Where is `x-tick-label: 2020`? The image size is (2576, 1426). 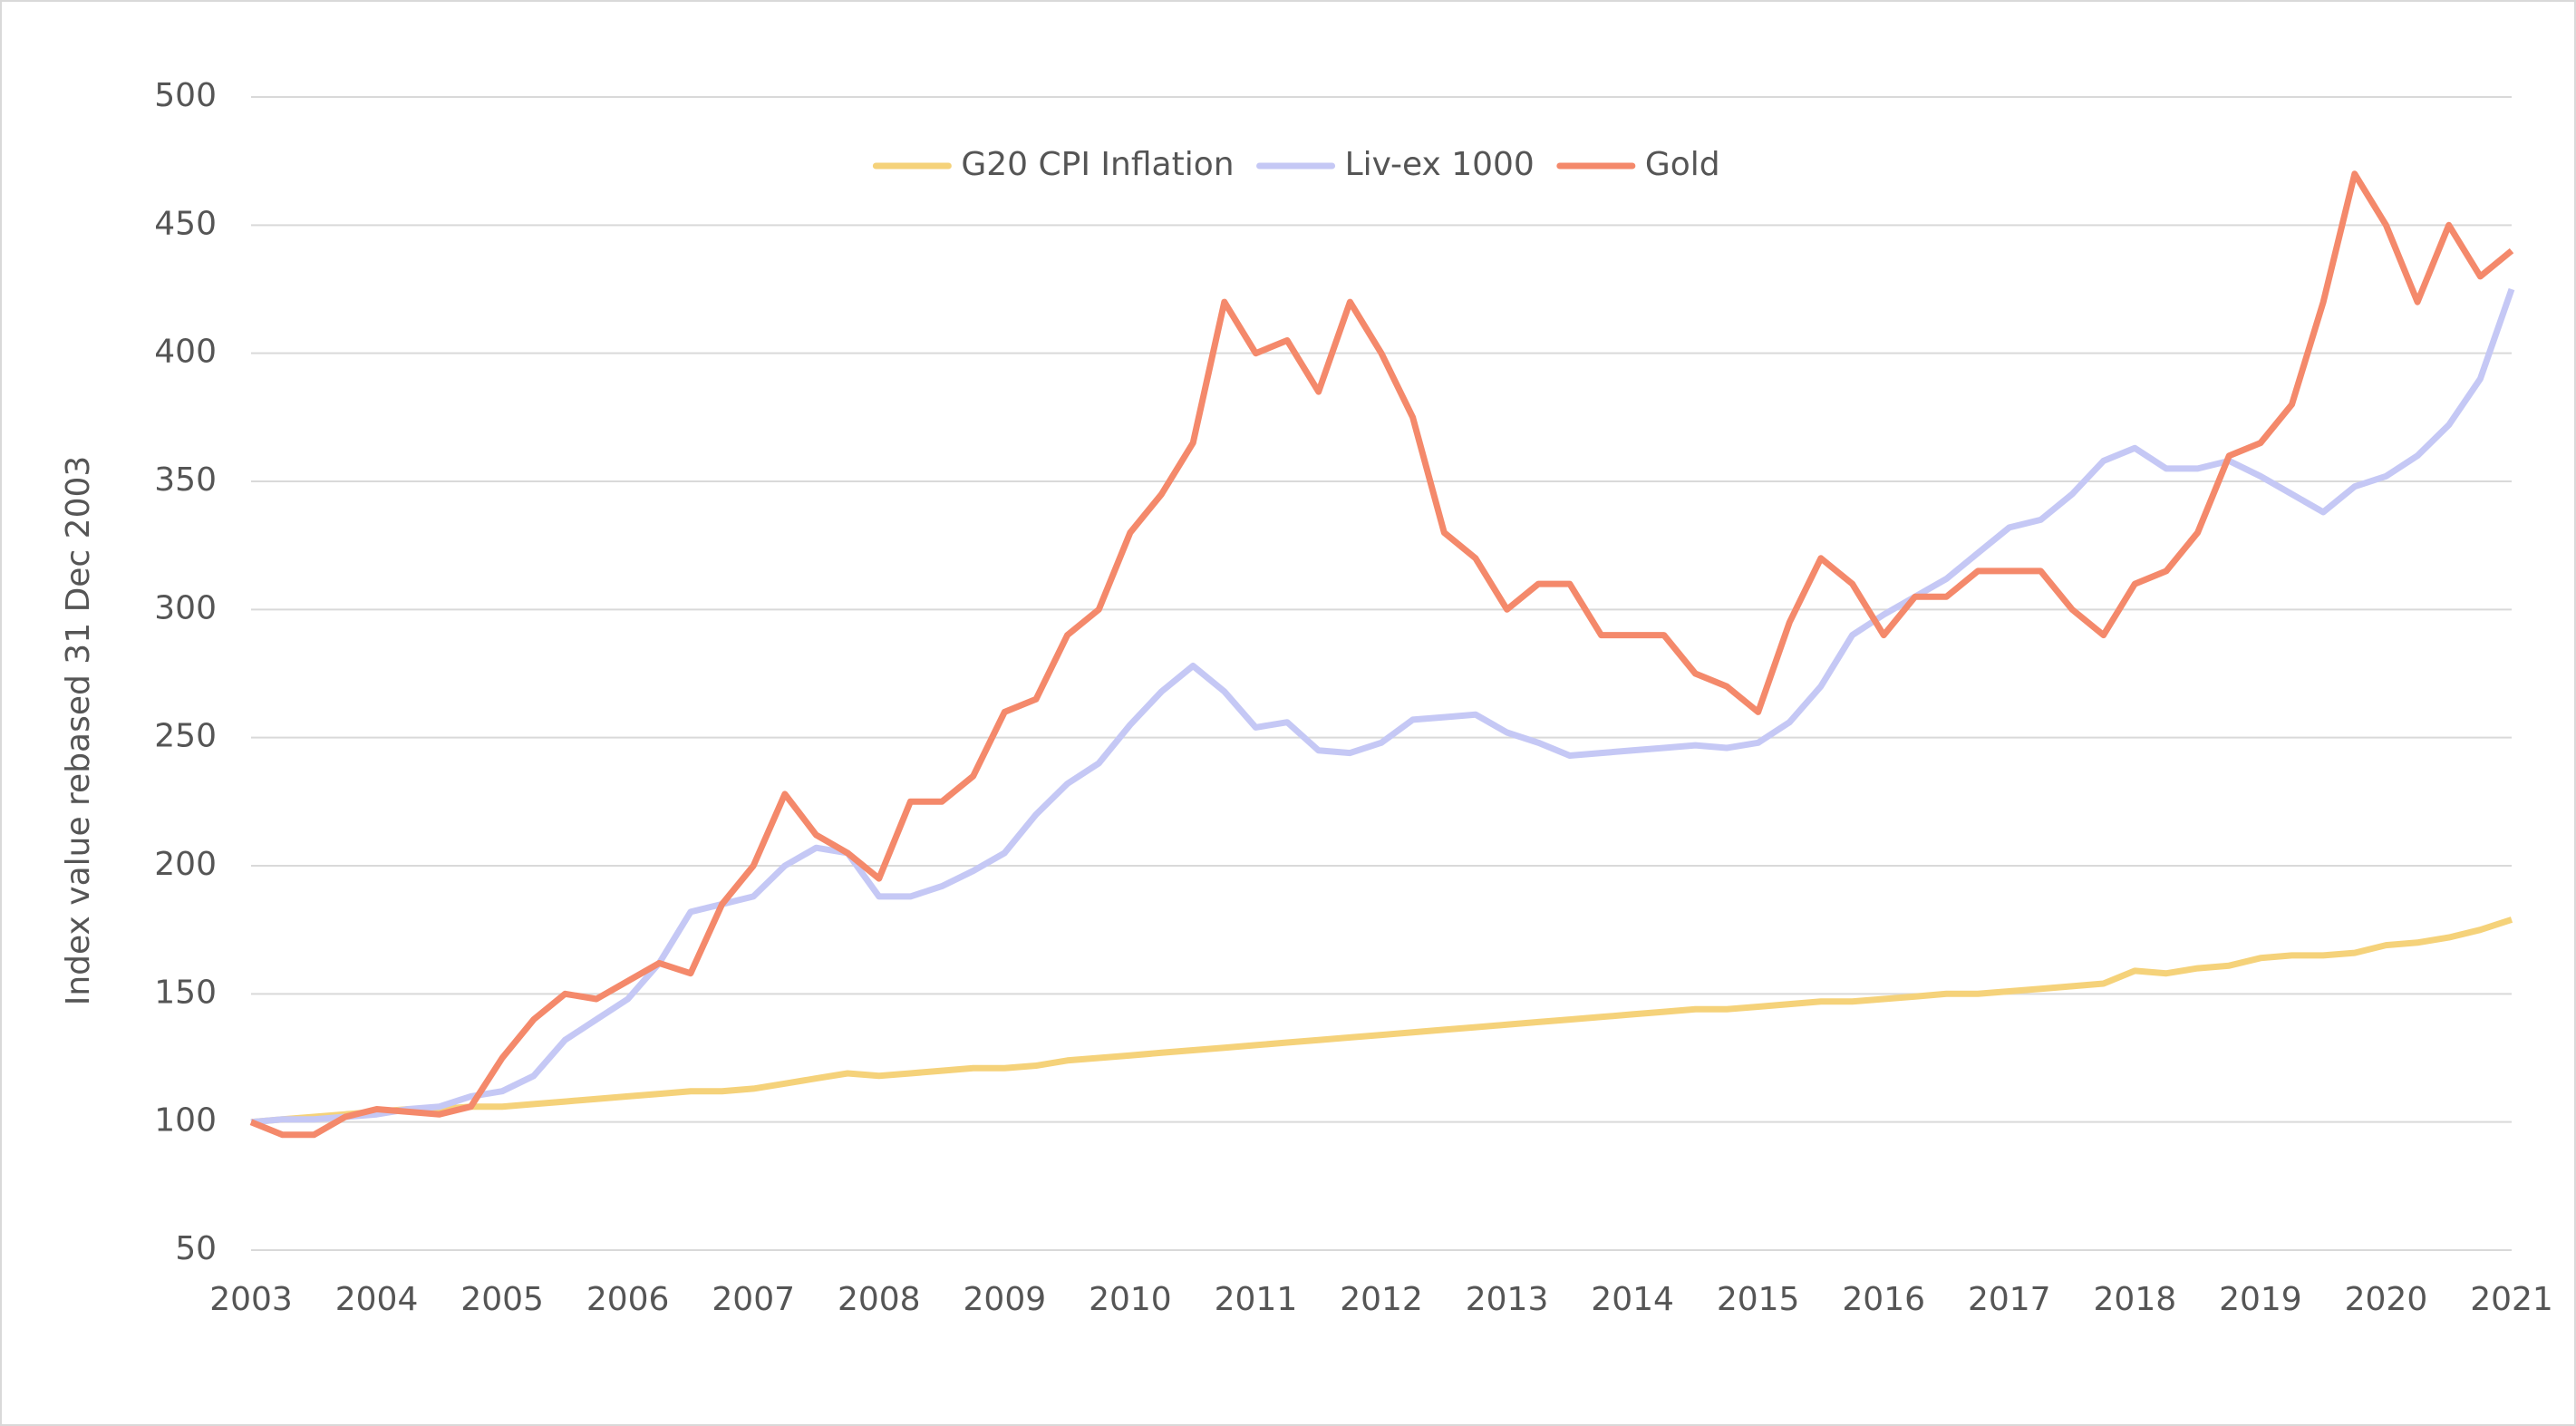
x-tick-label: 2020 is located at coordinates (2386, 1299).